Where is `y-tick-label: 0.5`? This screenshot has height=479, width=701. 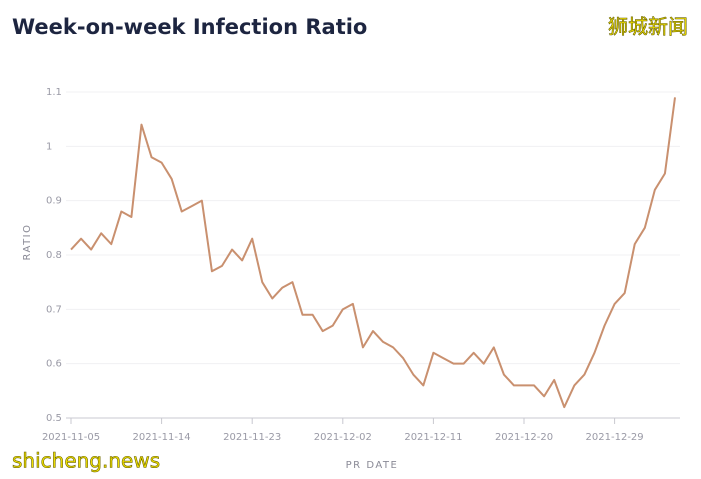 y-tick-label: 0.5 is located at coordinates (54, 418).